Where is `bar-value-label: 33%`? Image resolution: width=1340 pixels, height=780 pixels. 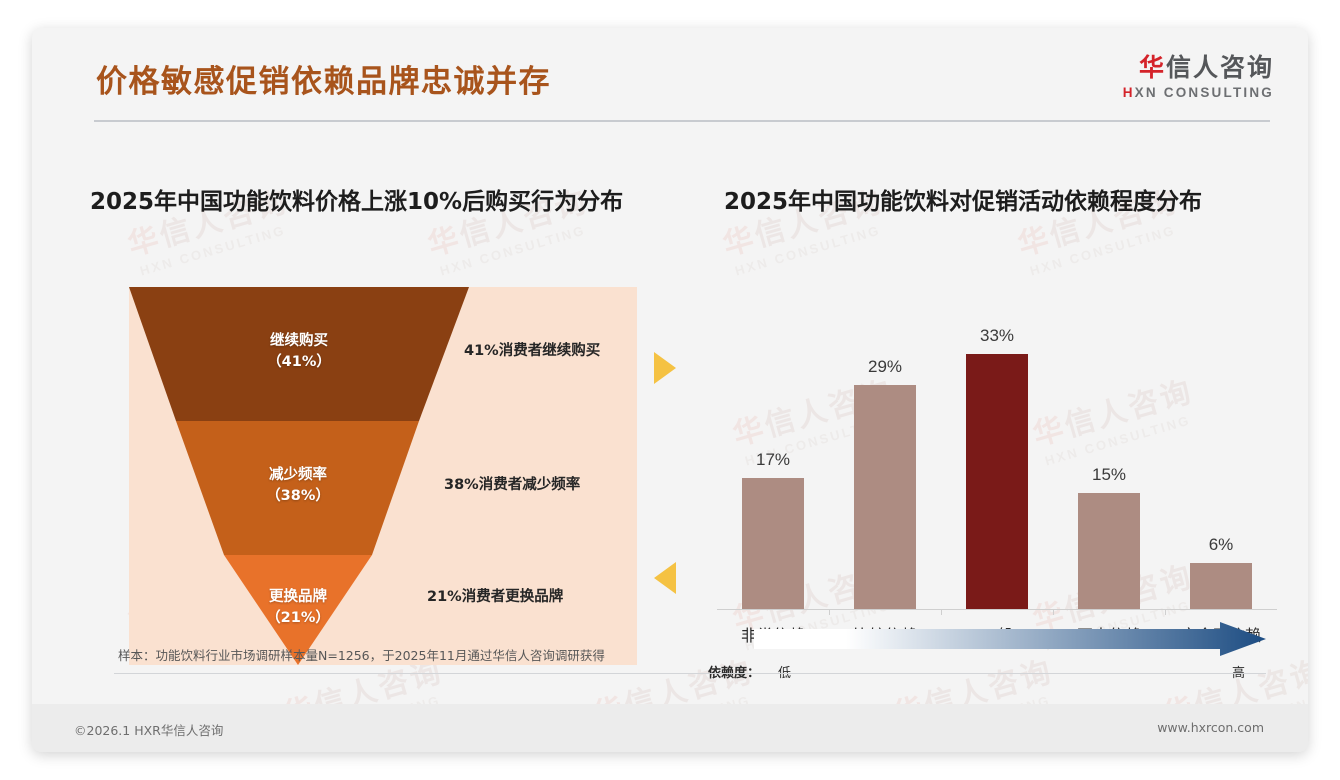
bar-value-label: 33% is located at coordinates (997, 336).